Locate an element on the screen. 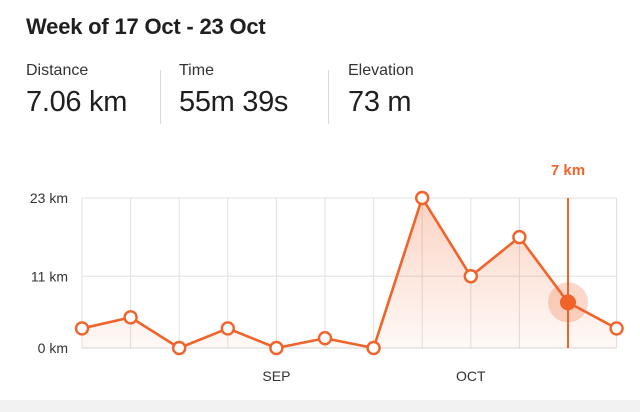  y-tick-label: 23 km is located at coordinates (49, 198).